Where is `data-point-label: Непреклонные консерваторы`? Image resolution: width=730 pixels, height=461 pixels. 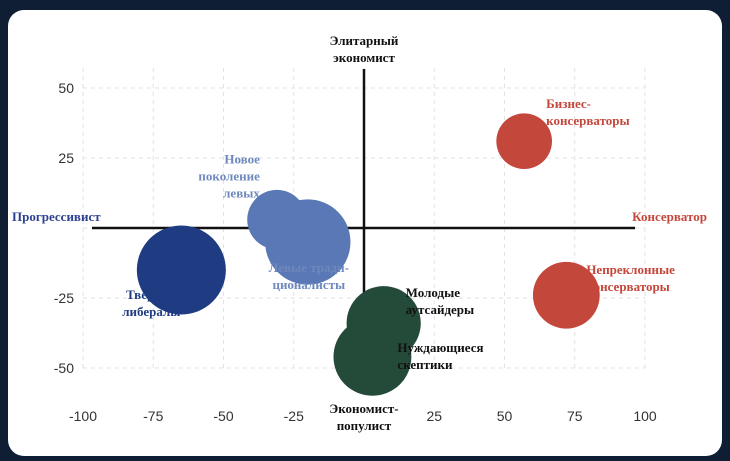 data-point-label: Непреклонные консерваторы is located at coordinates (630, 278).